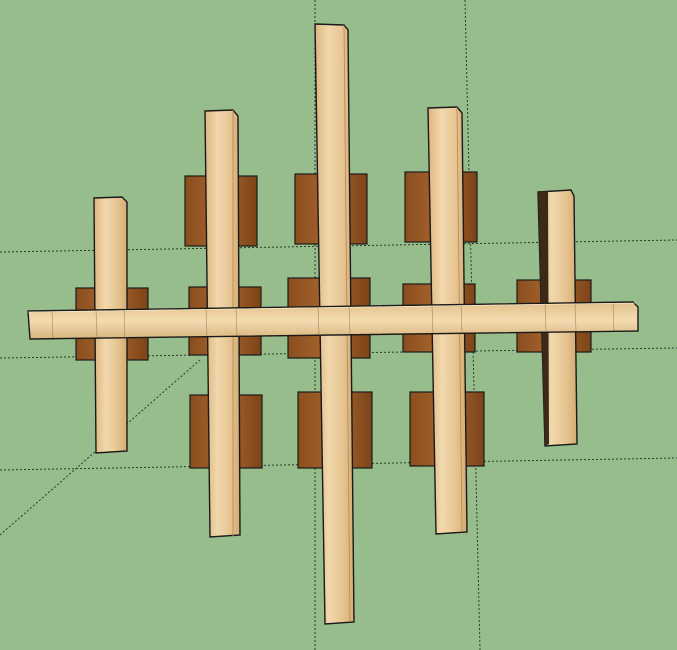 This screenshot has height=650, width=677. Describe the element at coordinates (52, 324) in the screenshot. I see `bar-segment-line` at that location.